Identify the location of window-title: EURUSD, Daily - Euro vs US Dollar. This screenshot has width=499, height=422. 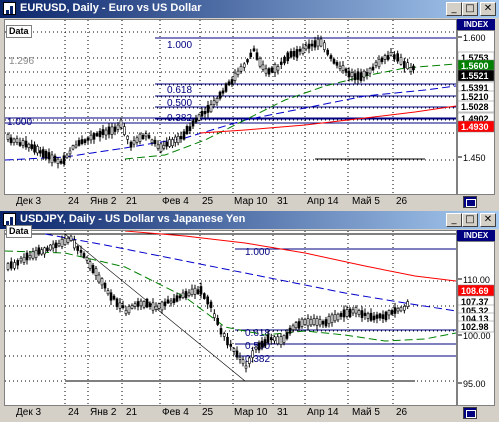
(111, 8).